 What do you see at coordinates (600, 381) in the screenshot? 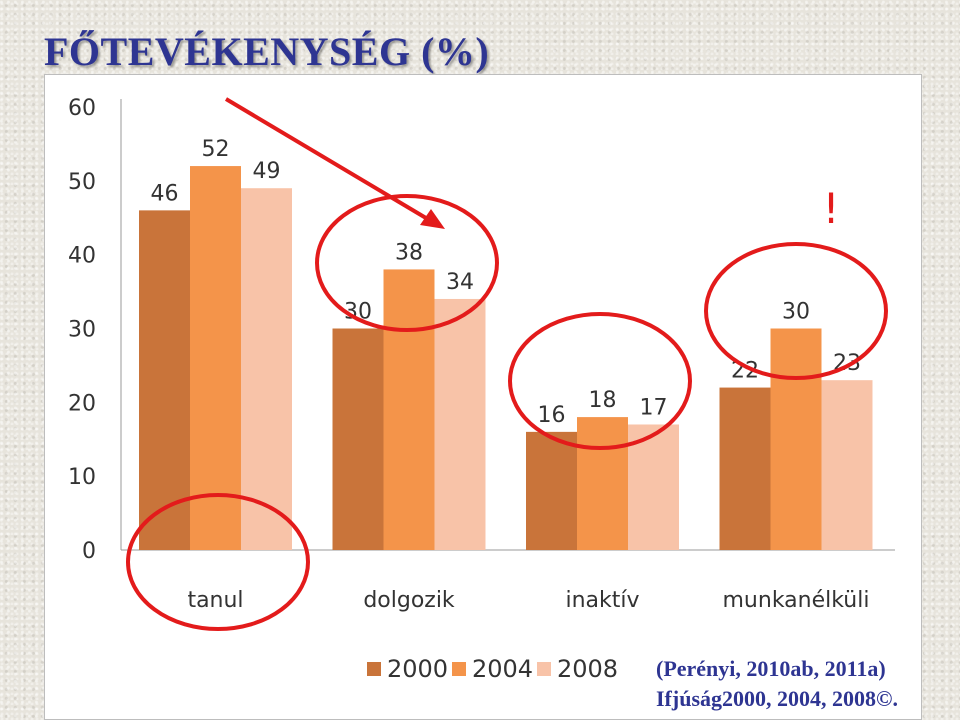
I see `highlight-circle-inaktiv` at bounding box center [600, 381].